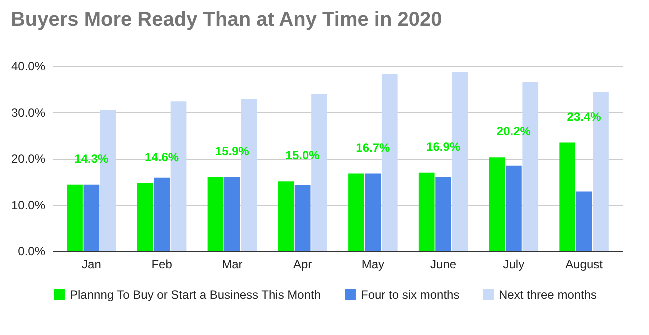  I want to click on data-label: 15.9%, so click(232, 151).